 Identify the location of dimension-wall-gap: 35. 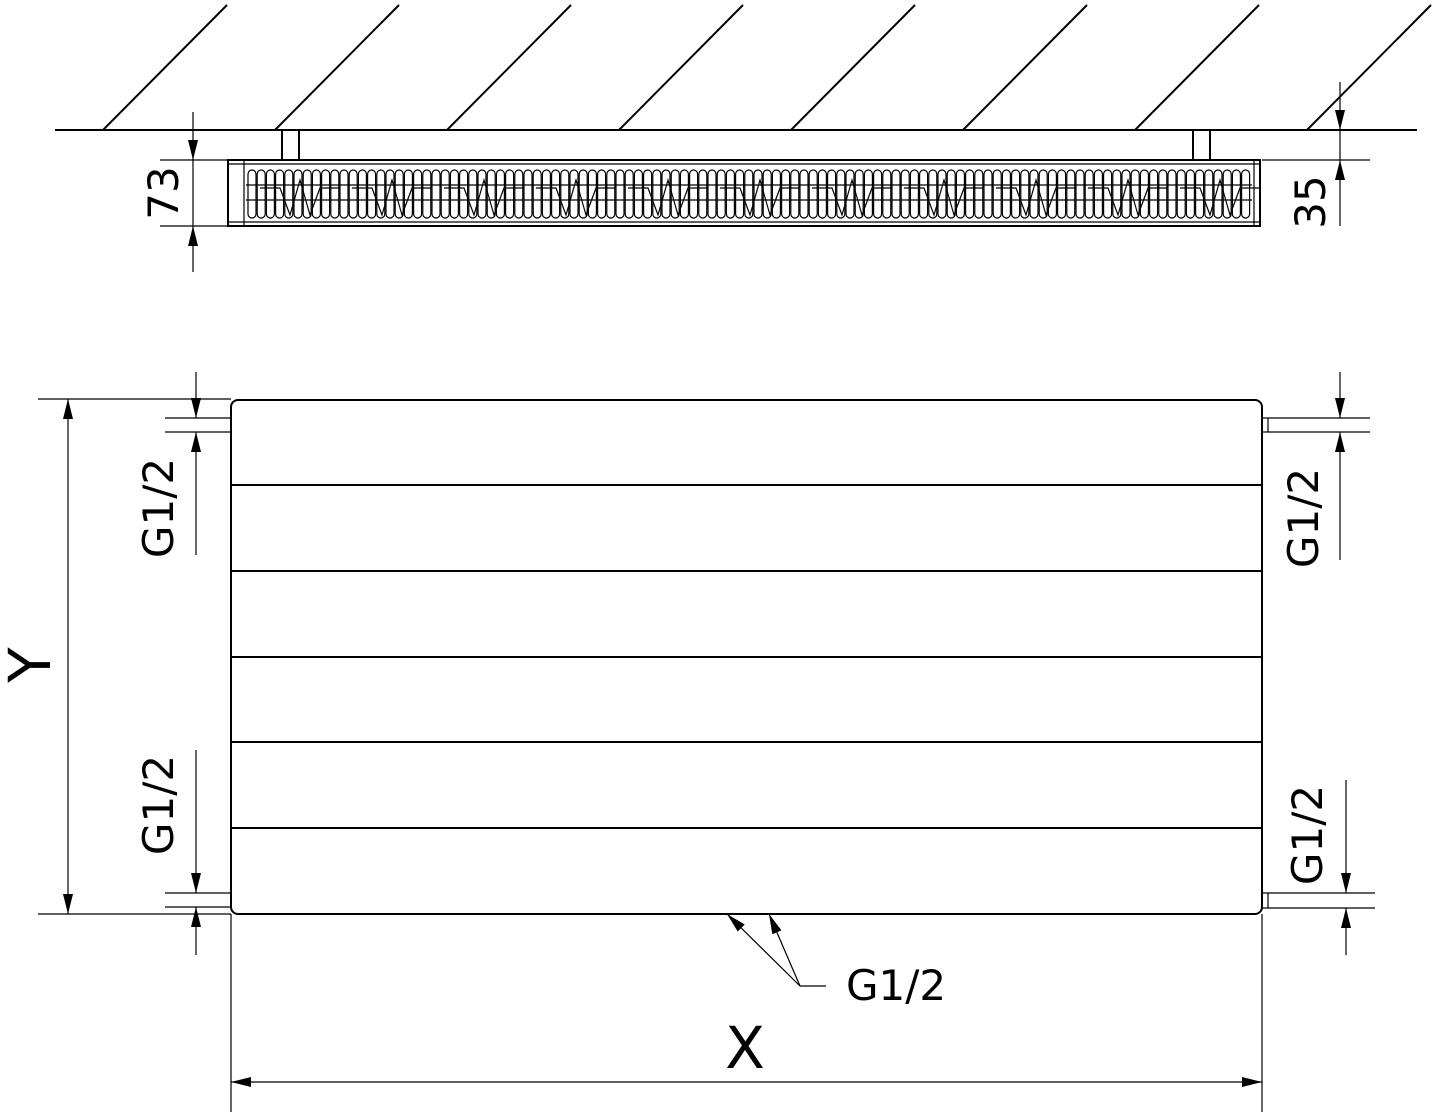
(1316, 155).